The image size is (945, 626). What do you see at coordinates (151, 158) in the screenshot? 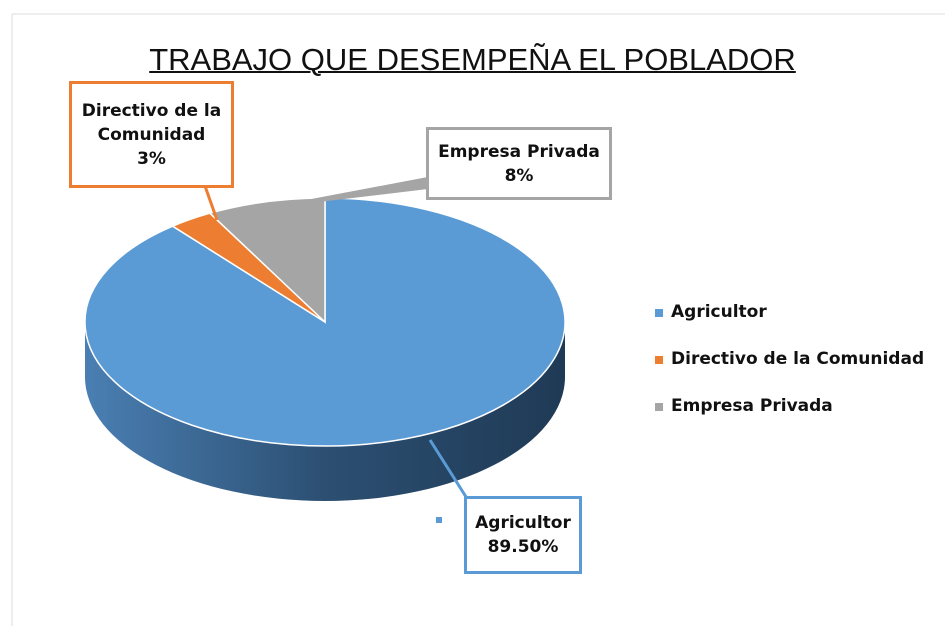
I see `data-label-value: 3%` at bounding box center [151, 158].